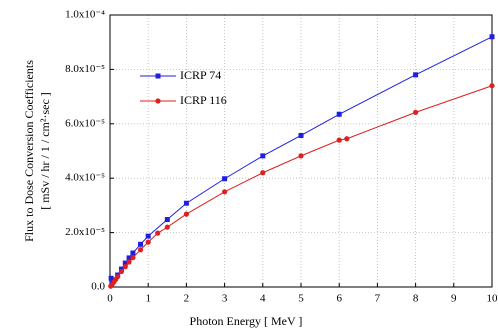 This screenshot has height=332, width=498. What do you see at coordinates (29, 151) in the screenshot?
I see `y-axis-label: Flux to Dose Conversion Coefficients` at bounding box center [29, 151].